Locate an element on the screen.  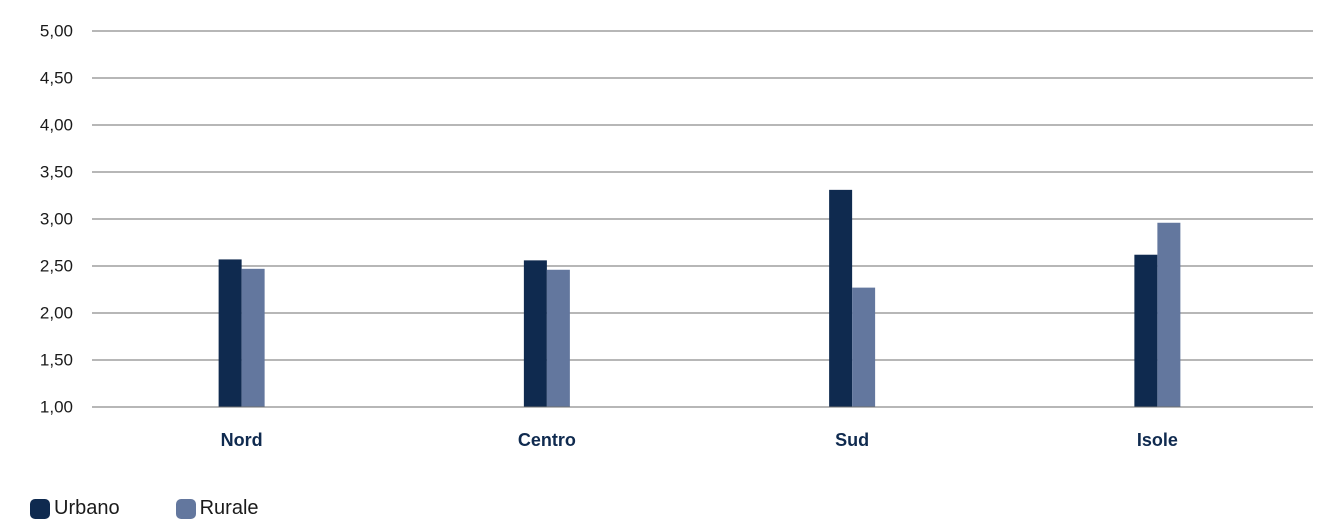
y-tick-label: 3,50 is located at coordinates (56, 171).